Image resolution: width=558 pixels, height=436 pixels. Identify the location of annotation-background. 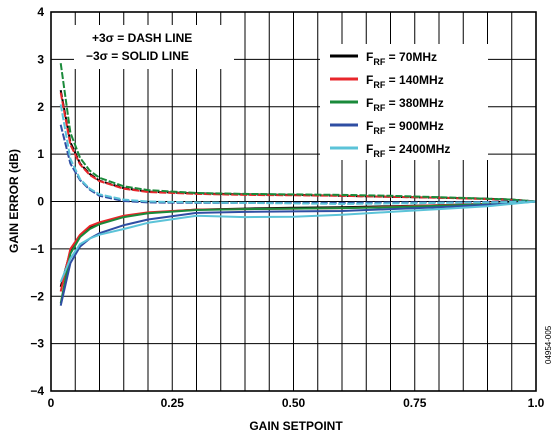
(154, 47).